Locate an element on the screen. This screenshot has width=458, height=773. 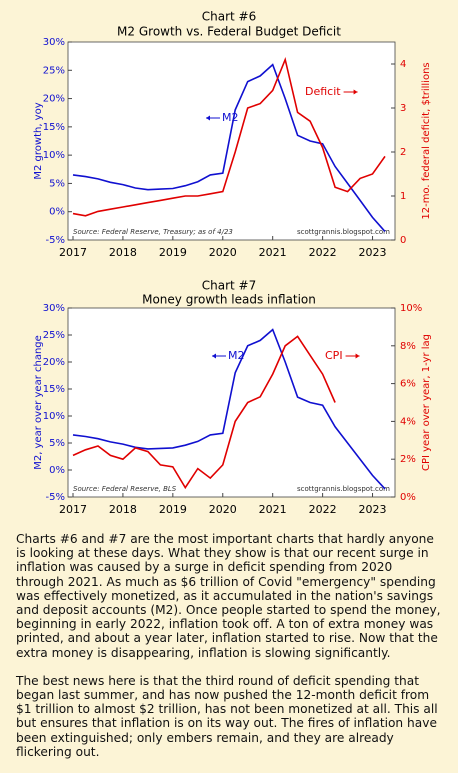
y-axis-title: M2 growth, yoy is located at coordinates (38, 140).